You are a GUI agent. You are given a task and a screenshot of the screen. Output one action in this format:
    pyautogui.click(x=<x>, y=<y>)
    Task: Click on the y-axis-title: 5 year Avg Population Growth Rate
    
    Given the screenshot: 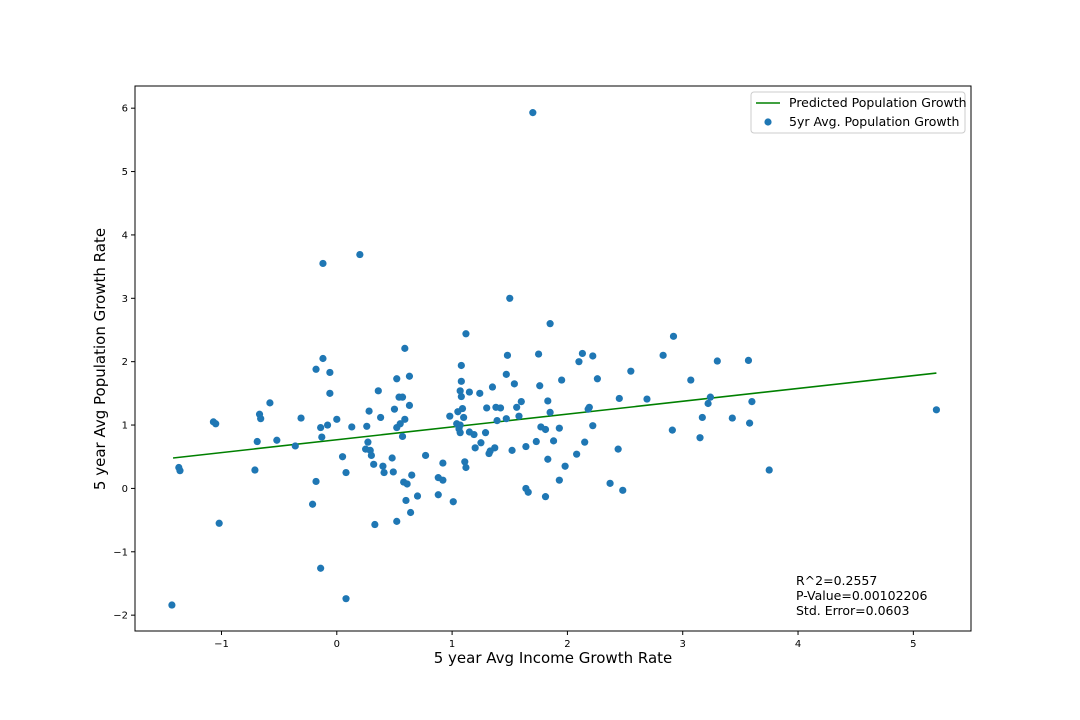 What is the action you would take?
    pyautogui.click(x=100, y=359)
    